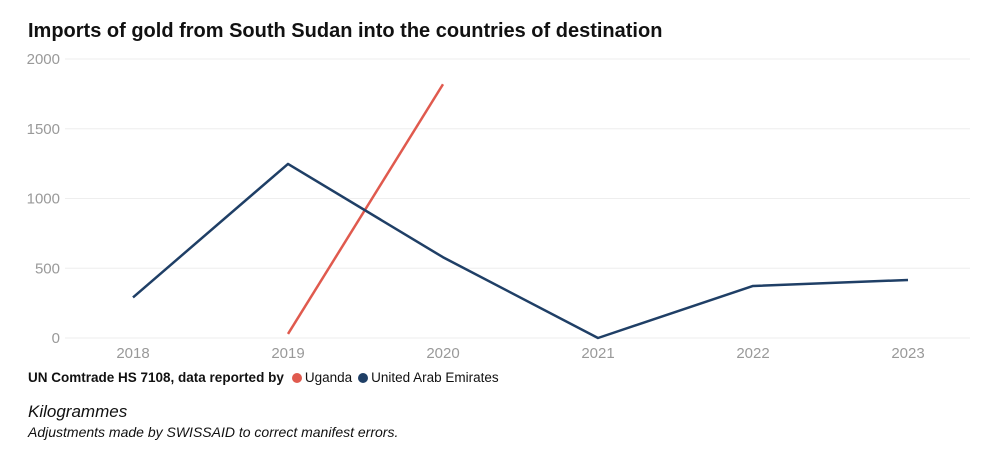  I want to click on x-tick-label: 2021, so click(597, 353).